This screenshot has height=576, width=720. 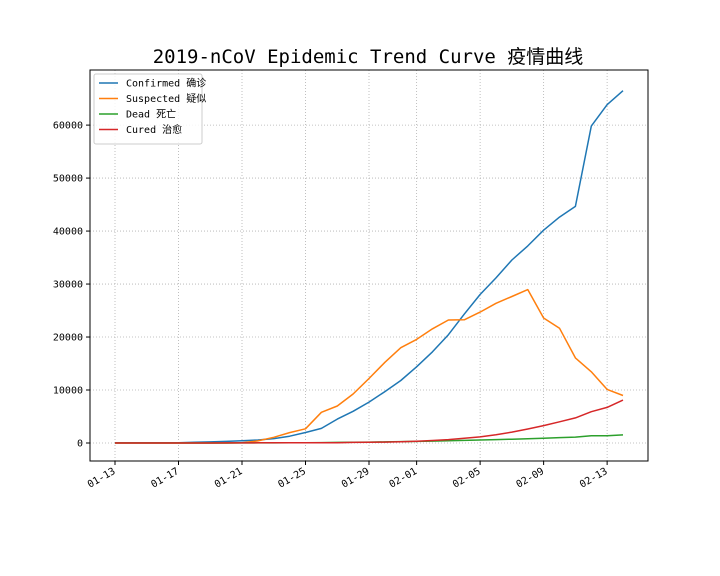 What do you see at coordinates (369, 421) in the screenshot?
I see `series-line` at bounding box center [369, 421].